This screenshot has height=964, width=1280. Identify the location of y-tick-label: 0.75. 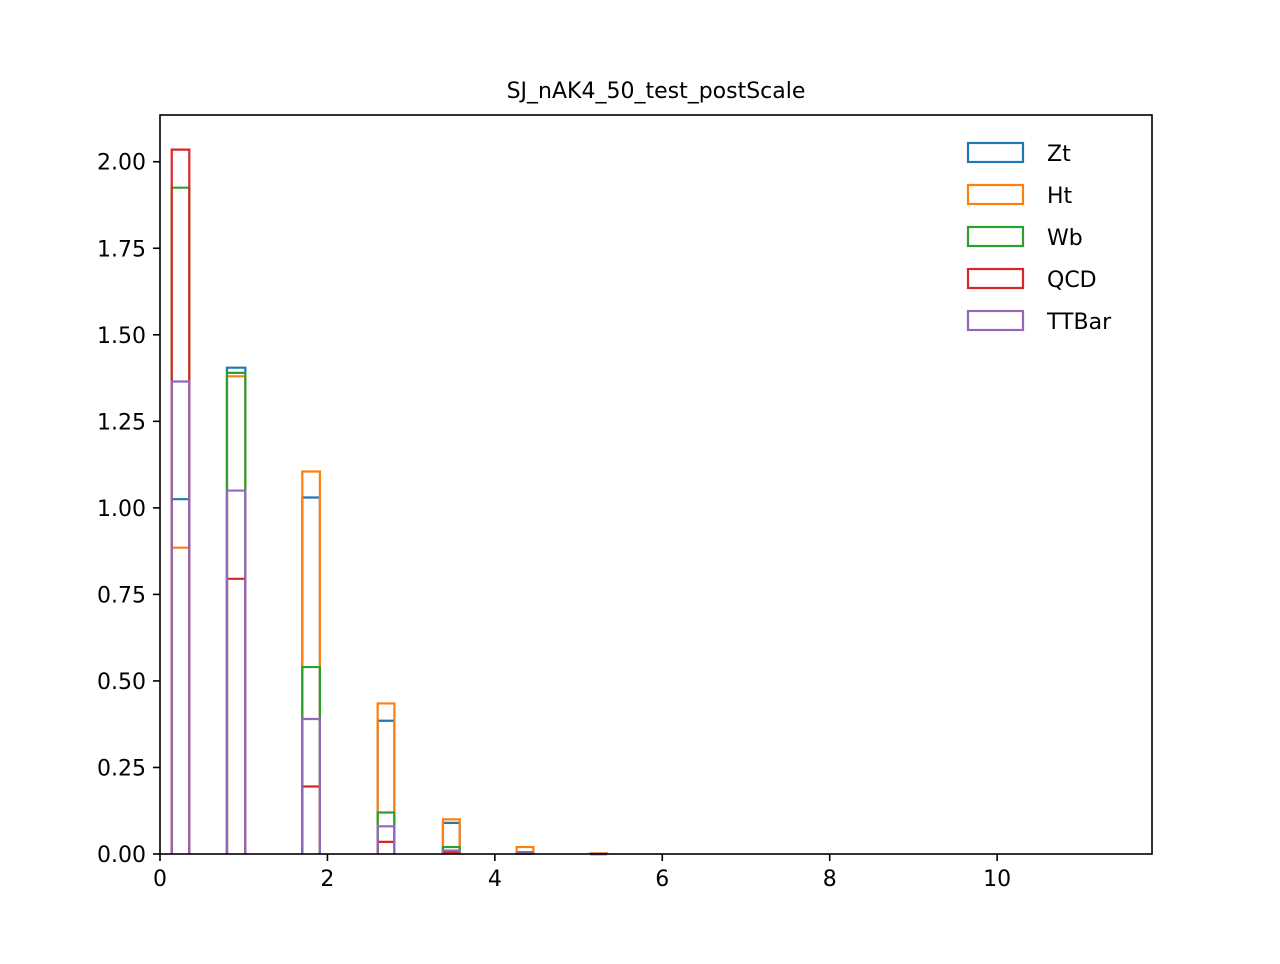
(121, 595).